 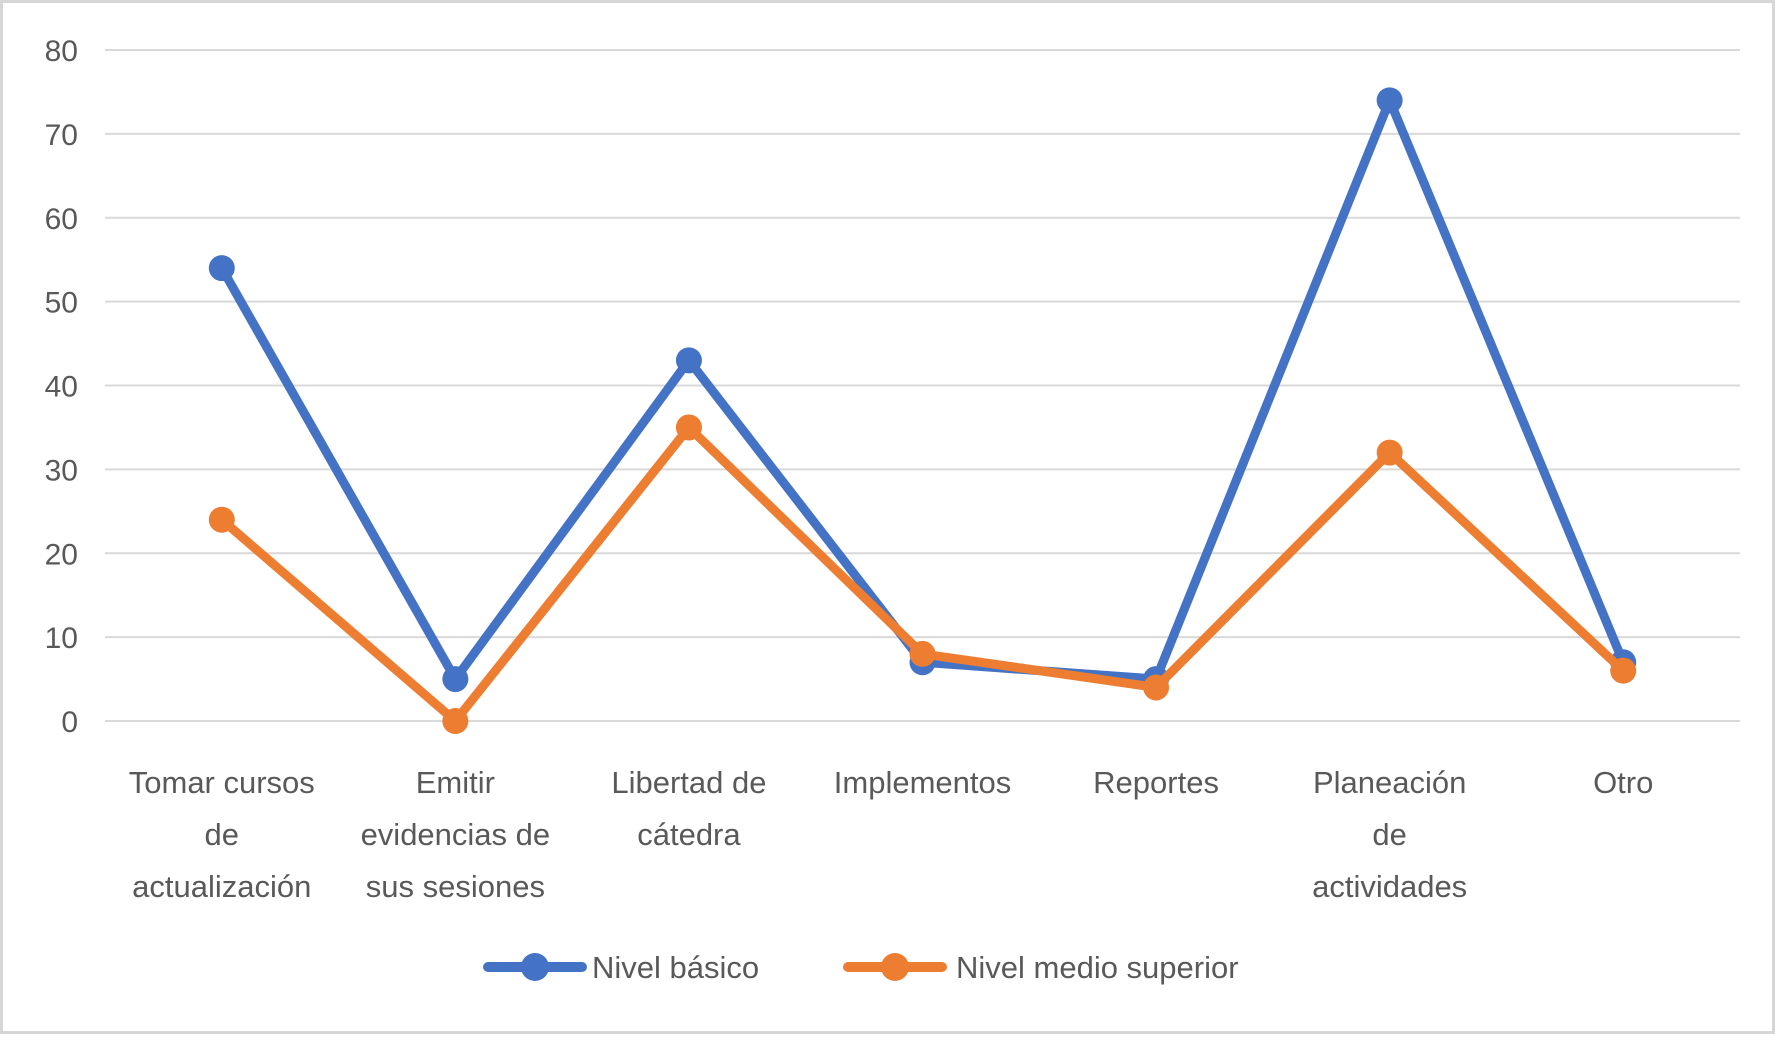 I want to click on x-axis-category-label: Implementos, so click(x=922, y=782).